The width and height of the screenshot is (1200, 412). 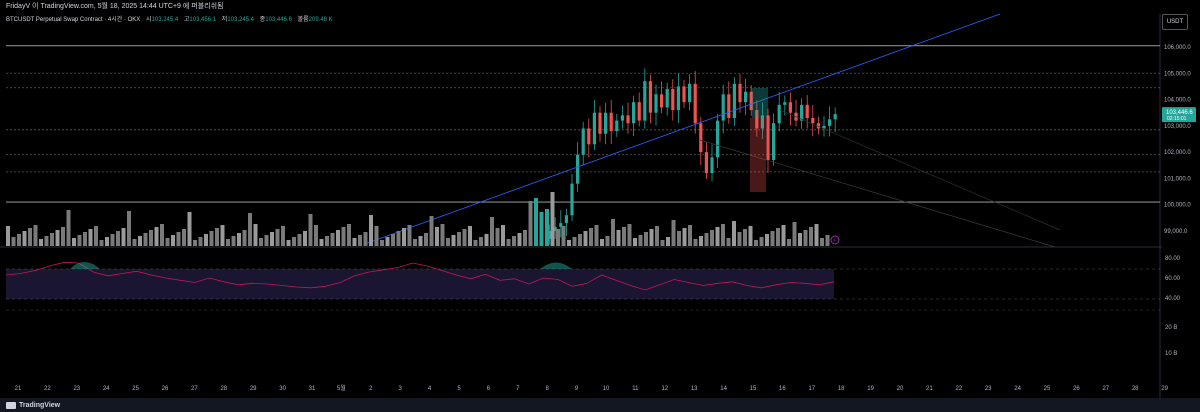 I want to click on price-badge, so click(x=1179, y=115).